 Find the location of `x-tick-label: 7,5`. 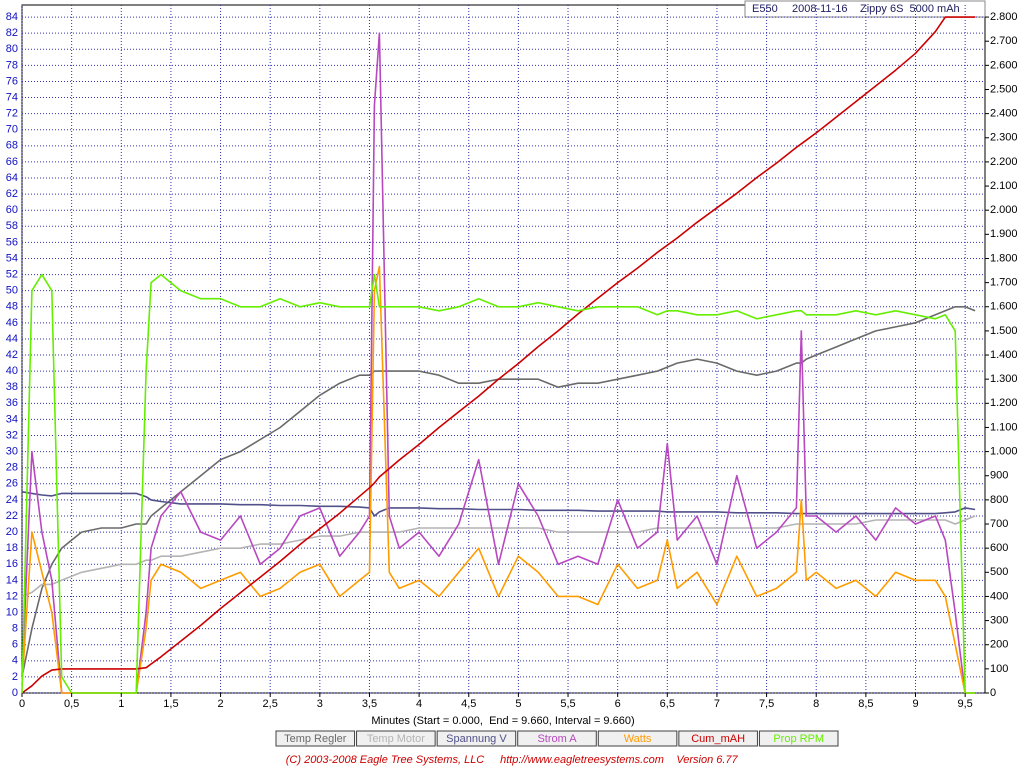

x-tick-label: 7,5 is located at coordinates (766, 704).